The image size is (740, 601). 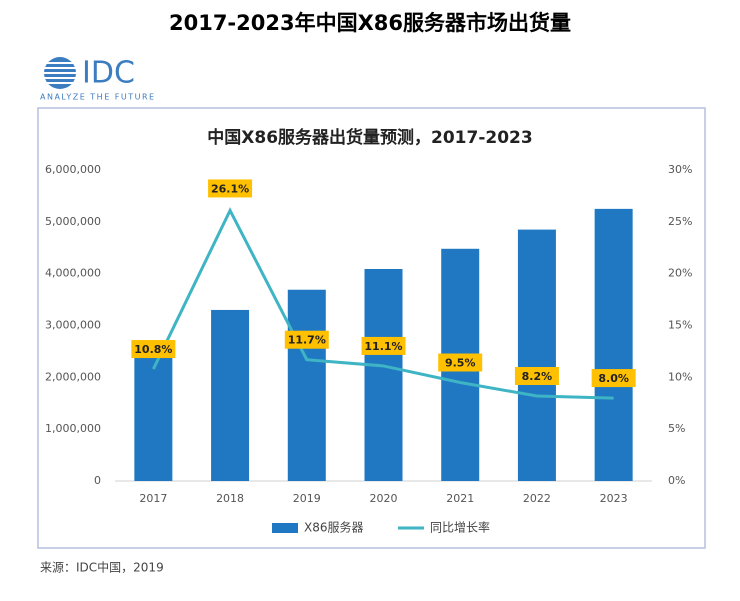 I want to click on value-label: 26.1%, so click(x=230, y=188).